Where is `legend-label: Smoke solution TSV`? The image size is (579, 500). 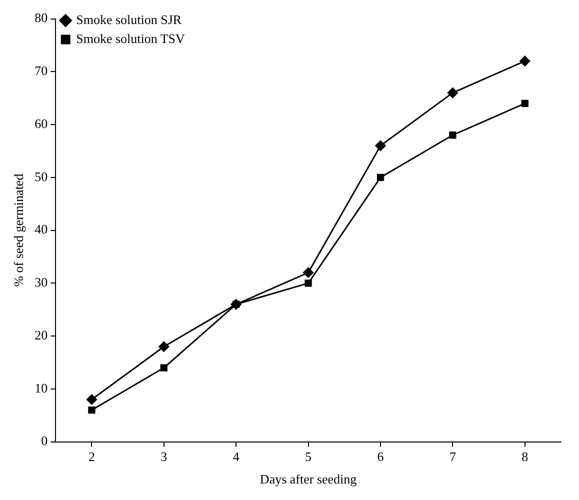 legend-label: Smoke solution TSV is located at coordinates (131, 38).